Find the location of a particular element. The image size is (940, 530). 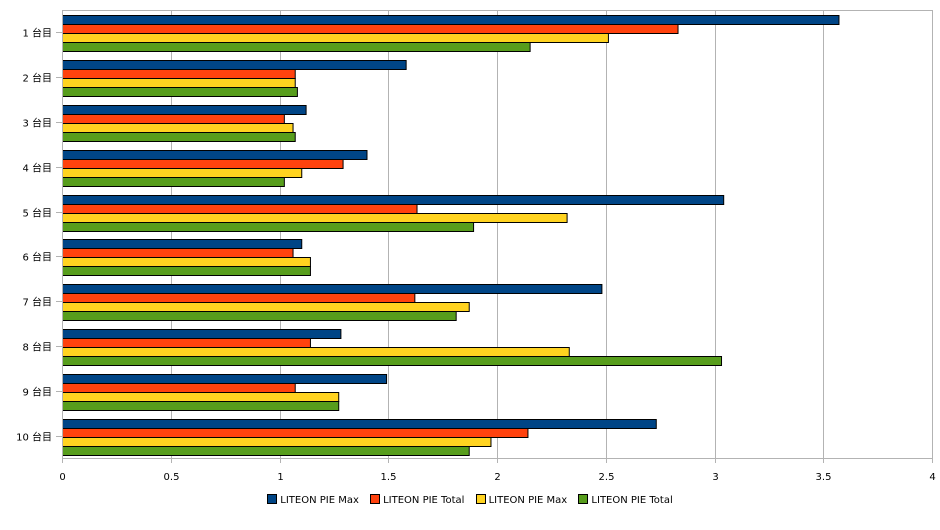

y-tick-label: 2 台目 is located at coordinates (37, 78).